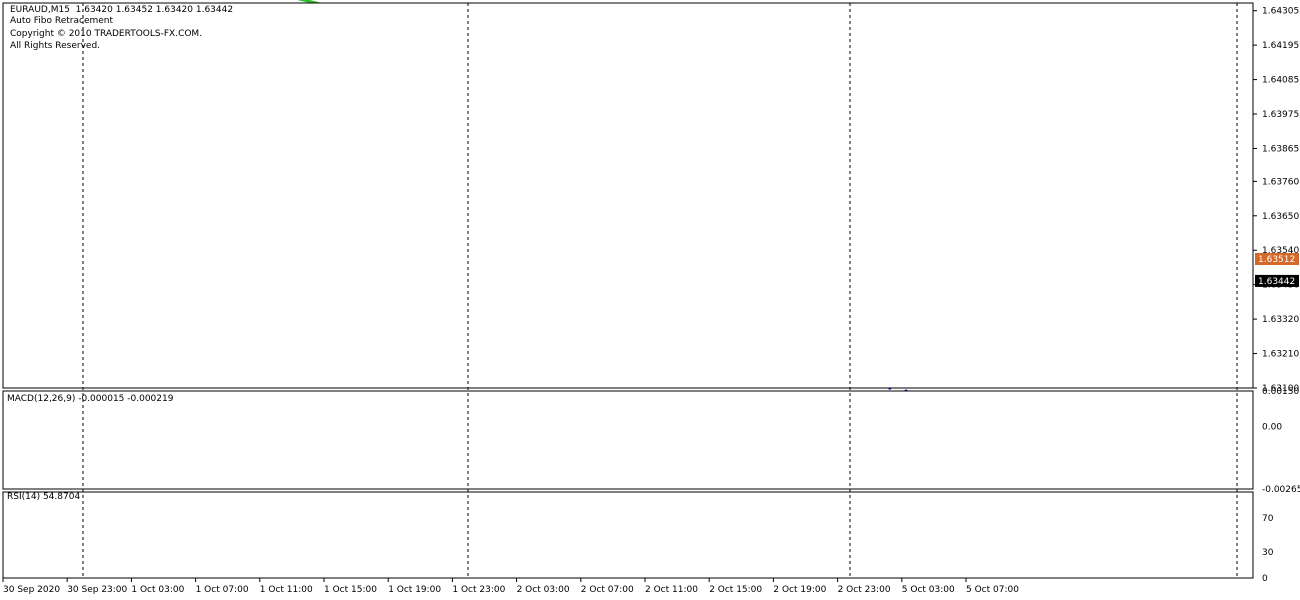 Image resolution: width=1300 pixels, height=600 pixels. I want to click on time-tick-label: 30 Sep 2020, so click(31, 590).